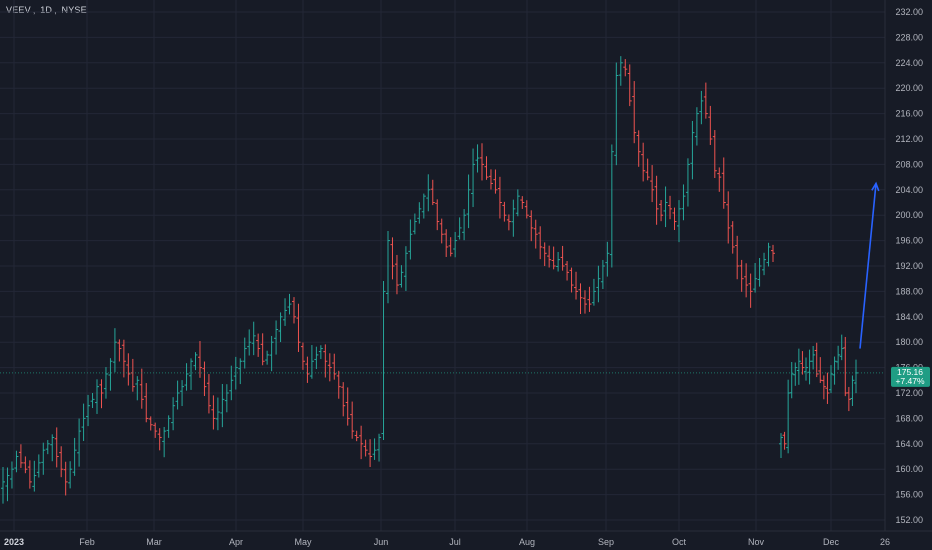 This screenshot has width=932, height=550. I want to click on time-tick-label: 2023, so click(14, 542).